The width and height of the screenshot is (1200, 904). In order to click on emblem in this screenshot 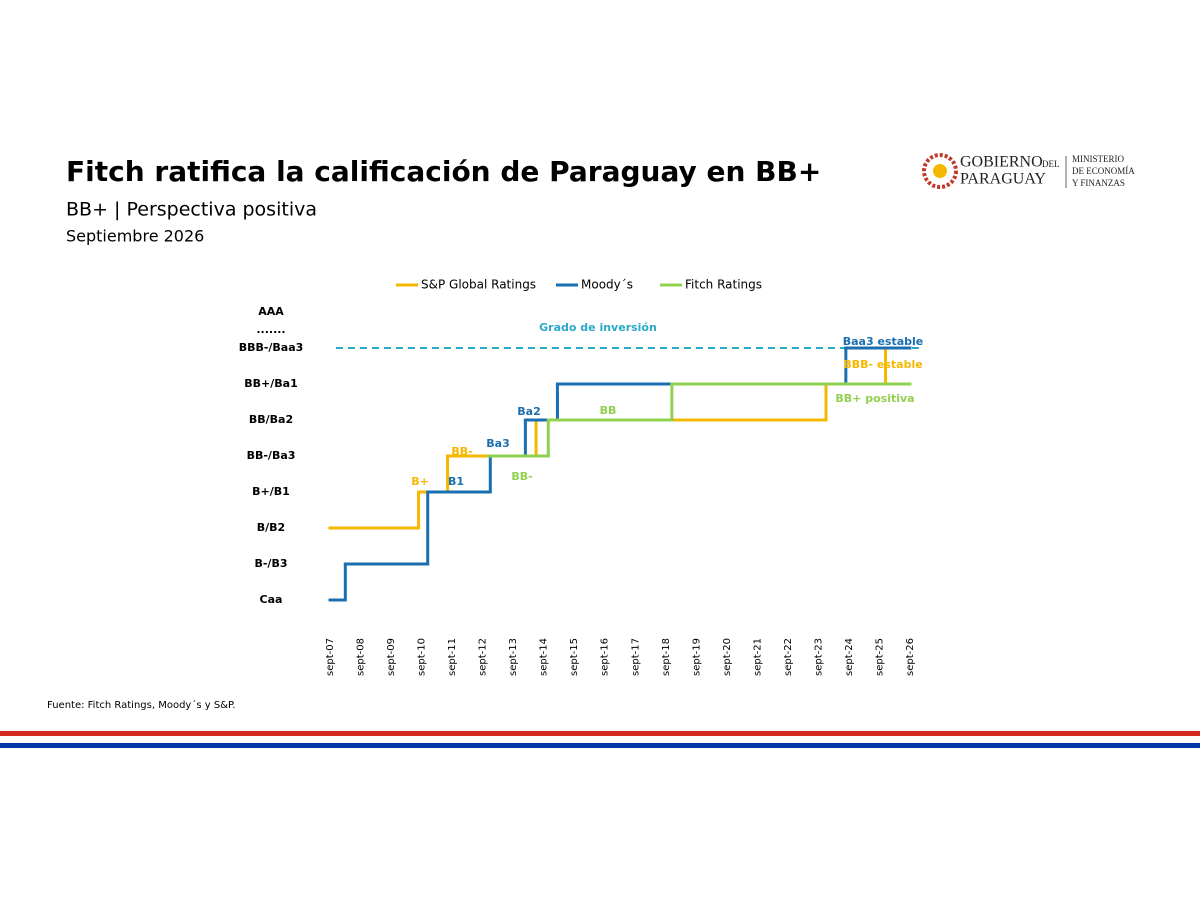, I will do `click(940, 171)`.